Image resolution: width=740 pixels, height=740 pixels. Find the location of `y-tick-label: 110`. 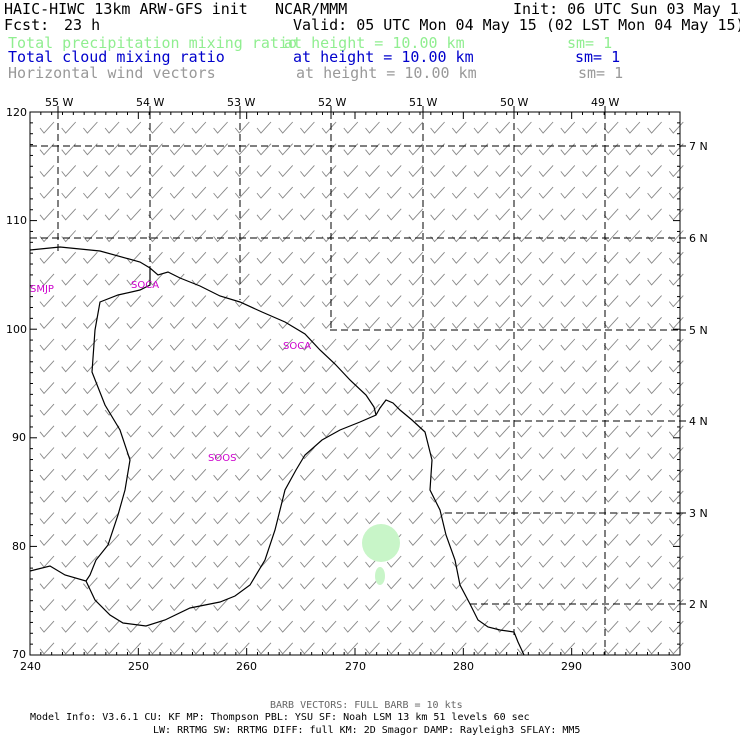

y-tick-label: 110 is located at coordinates (16, 220).